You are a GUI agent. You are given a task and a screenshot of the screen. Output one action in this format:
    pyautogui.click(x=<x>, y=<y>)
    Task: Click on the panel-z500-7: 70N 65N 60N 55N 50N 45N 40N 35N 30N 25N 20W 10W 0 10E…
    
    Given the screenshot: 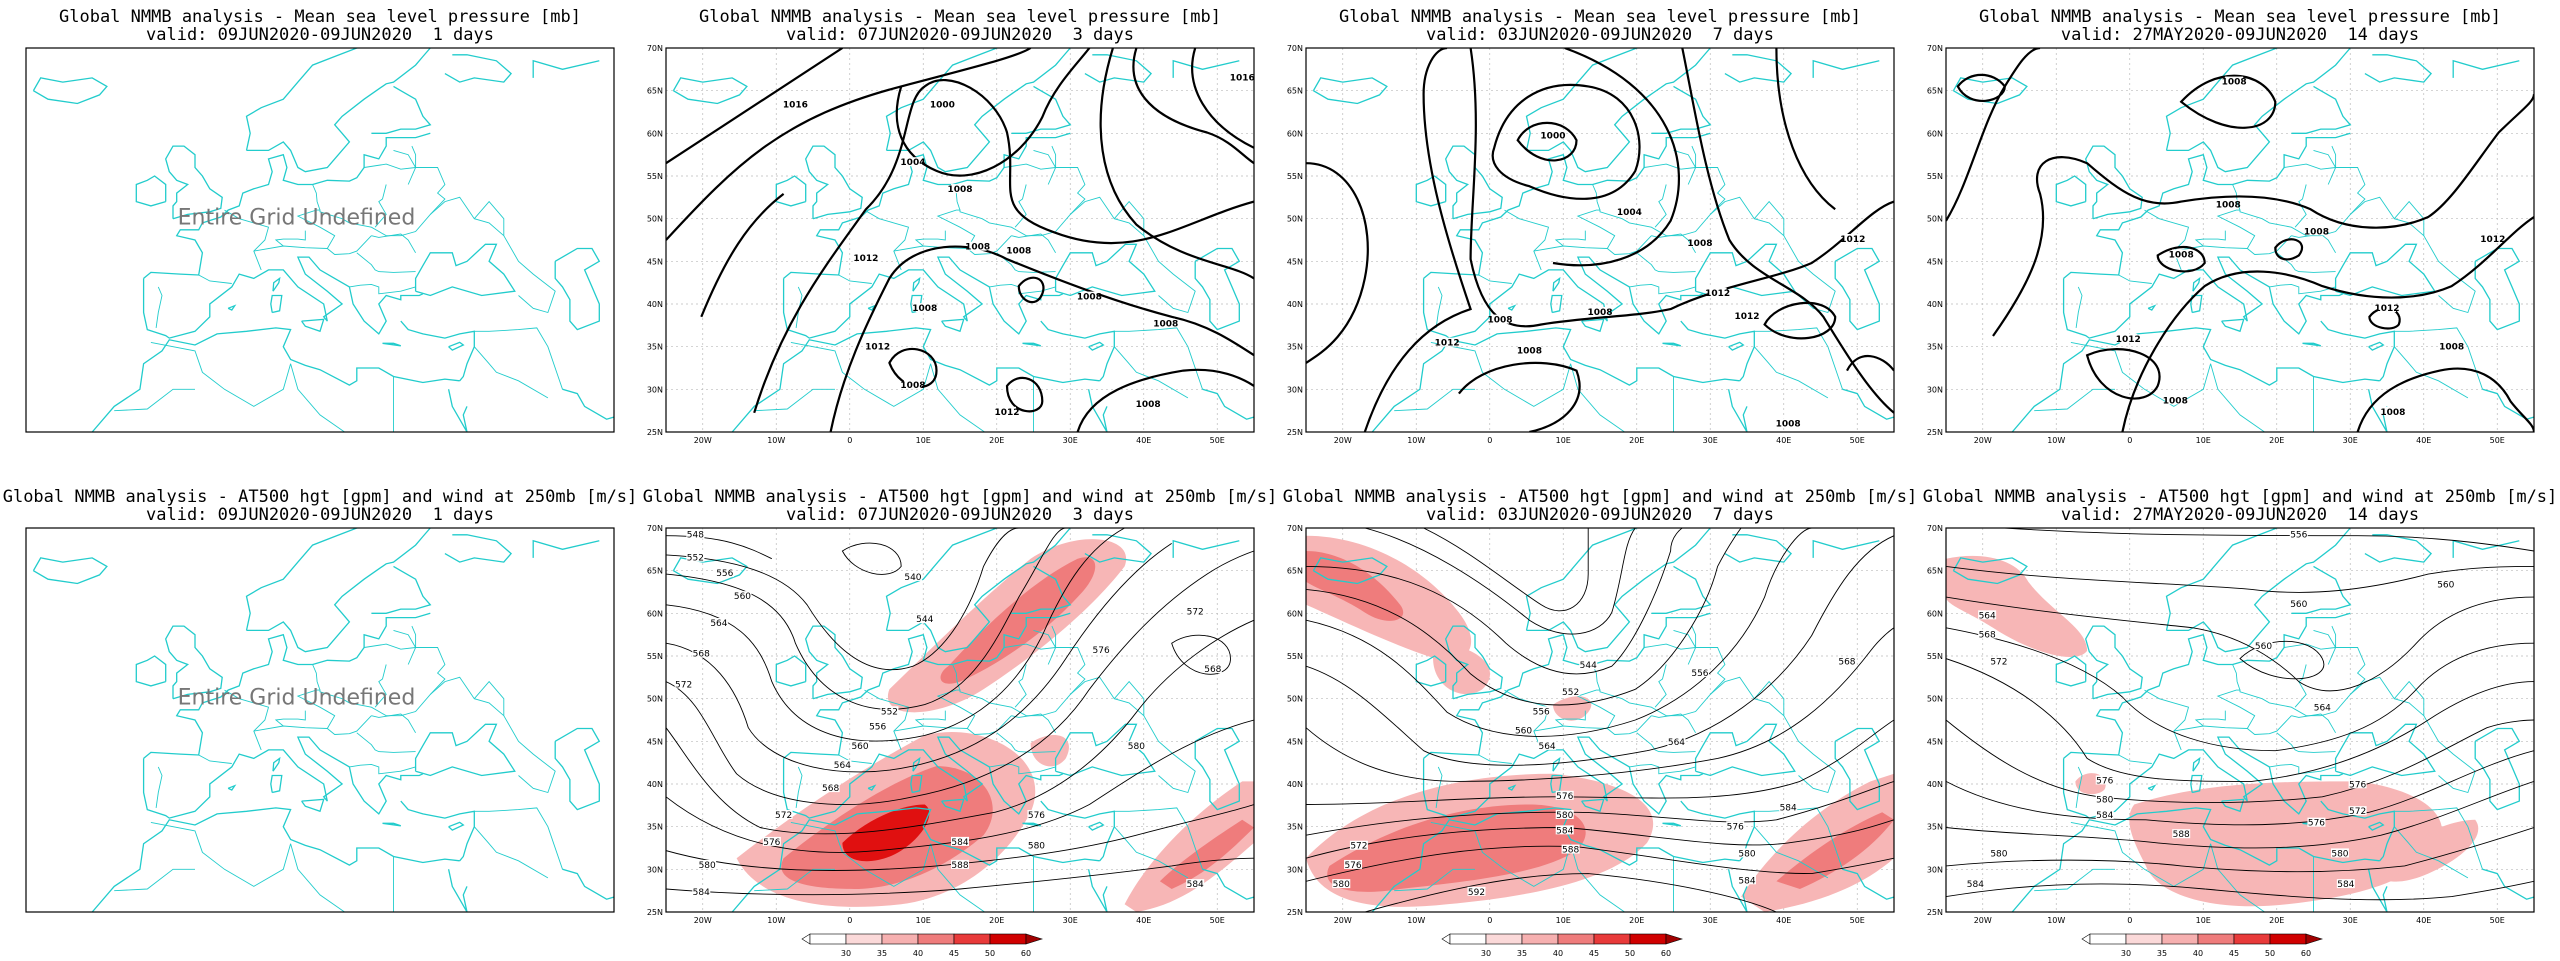 What is the action you would take?
    pyautogui.click(x=1600, y=720)
    